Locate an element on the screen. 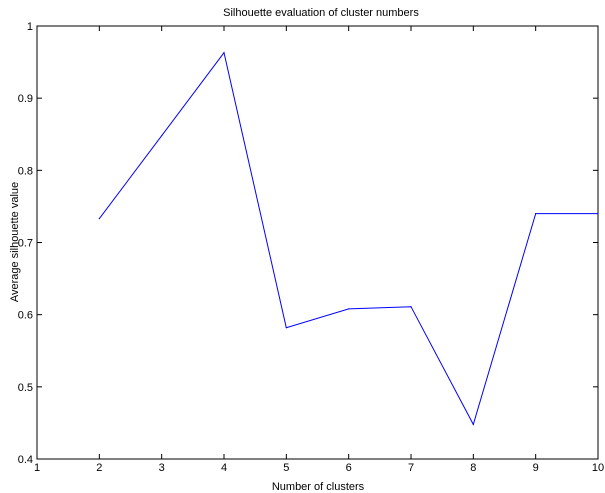 The image size is (605, 493). x-tick-label: 2 is located at coordinates (99, 468).